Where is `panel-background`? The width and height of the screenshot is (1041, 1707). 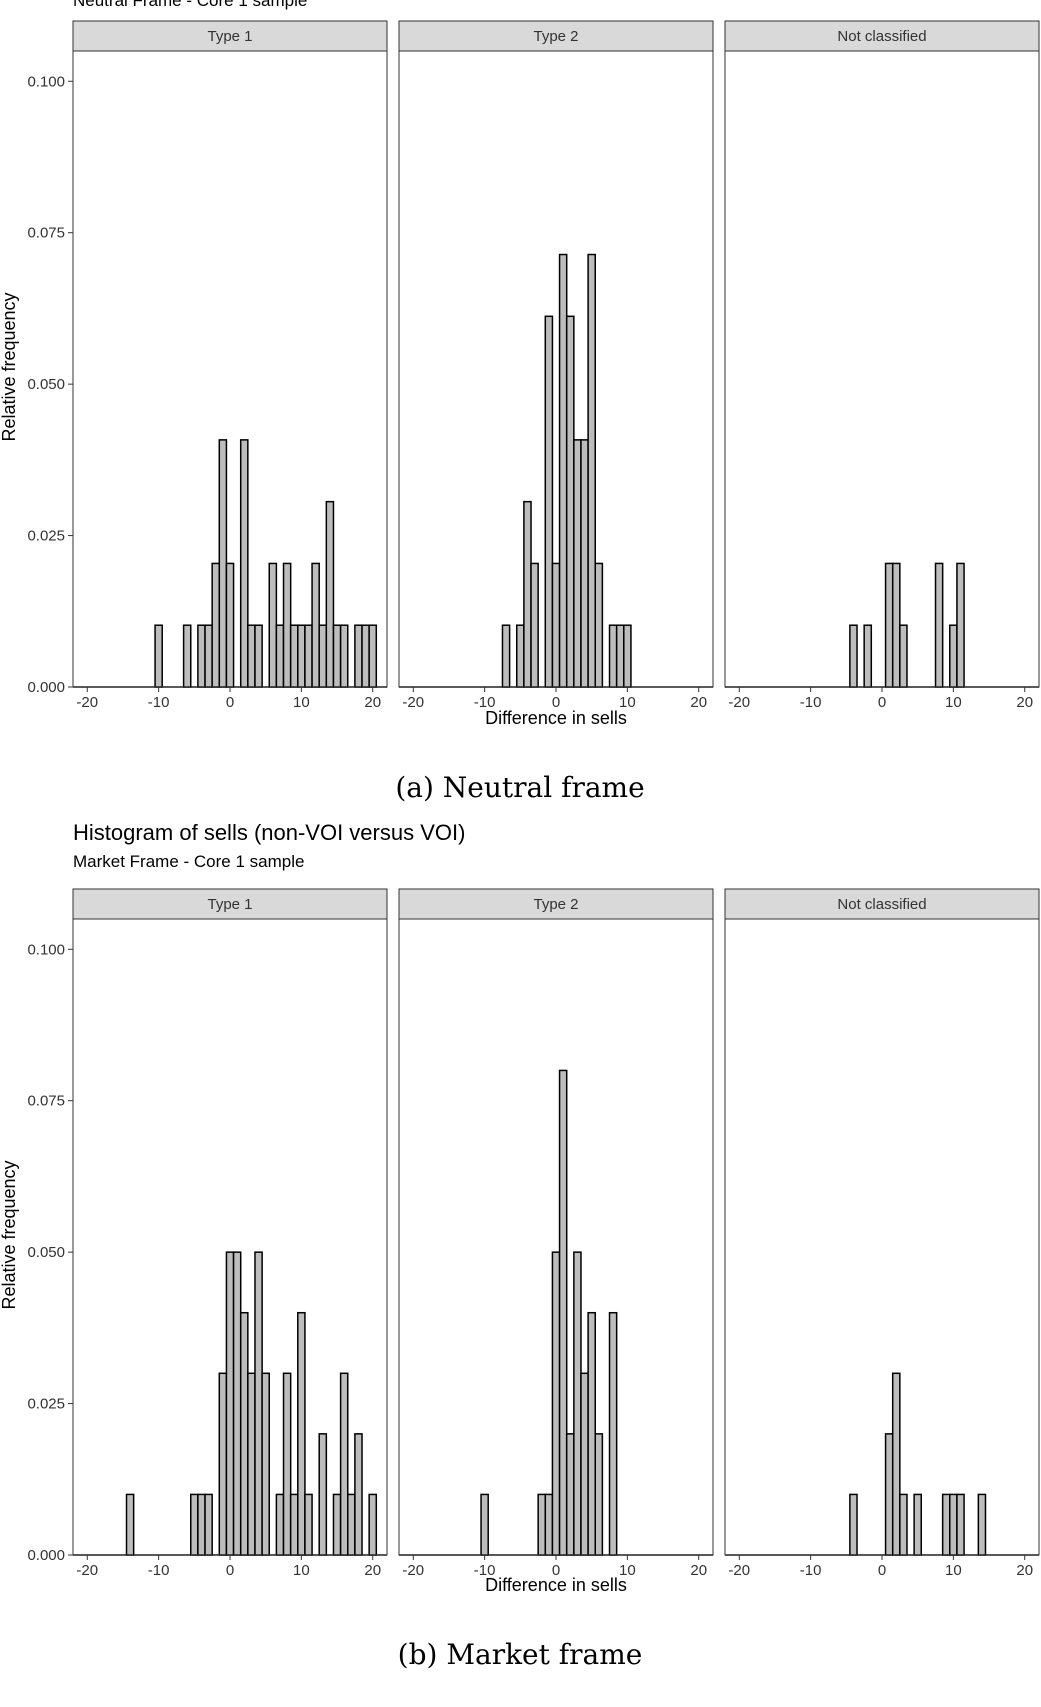
panel-background is located at coordinates (882, 1237).